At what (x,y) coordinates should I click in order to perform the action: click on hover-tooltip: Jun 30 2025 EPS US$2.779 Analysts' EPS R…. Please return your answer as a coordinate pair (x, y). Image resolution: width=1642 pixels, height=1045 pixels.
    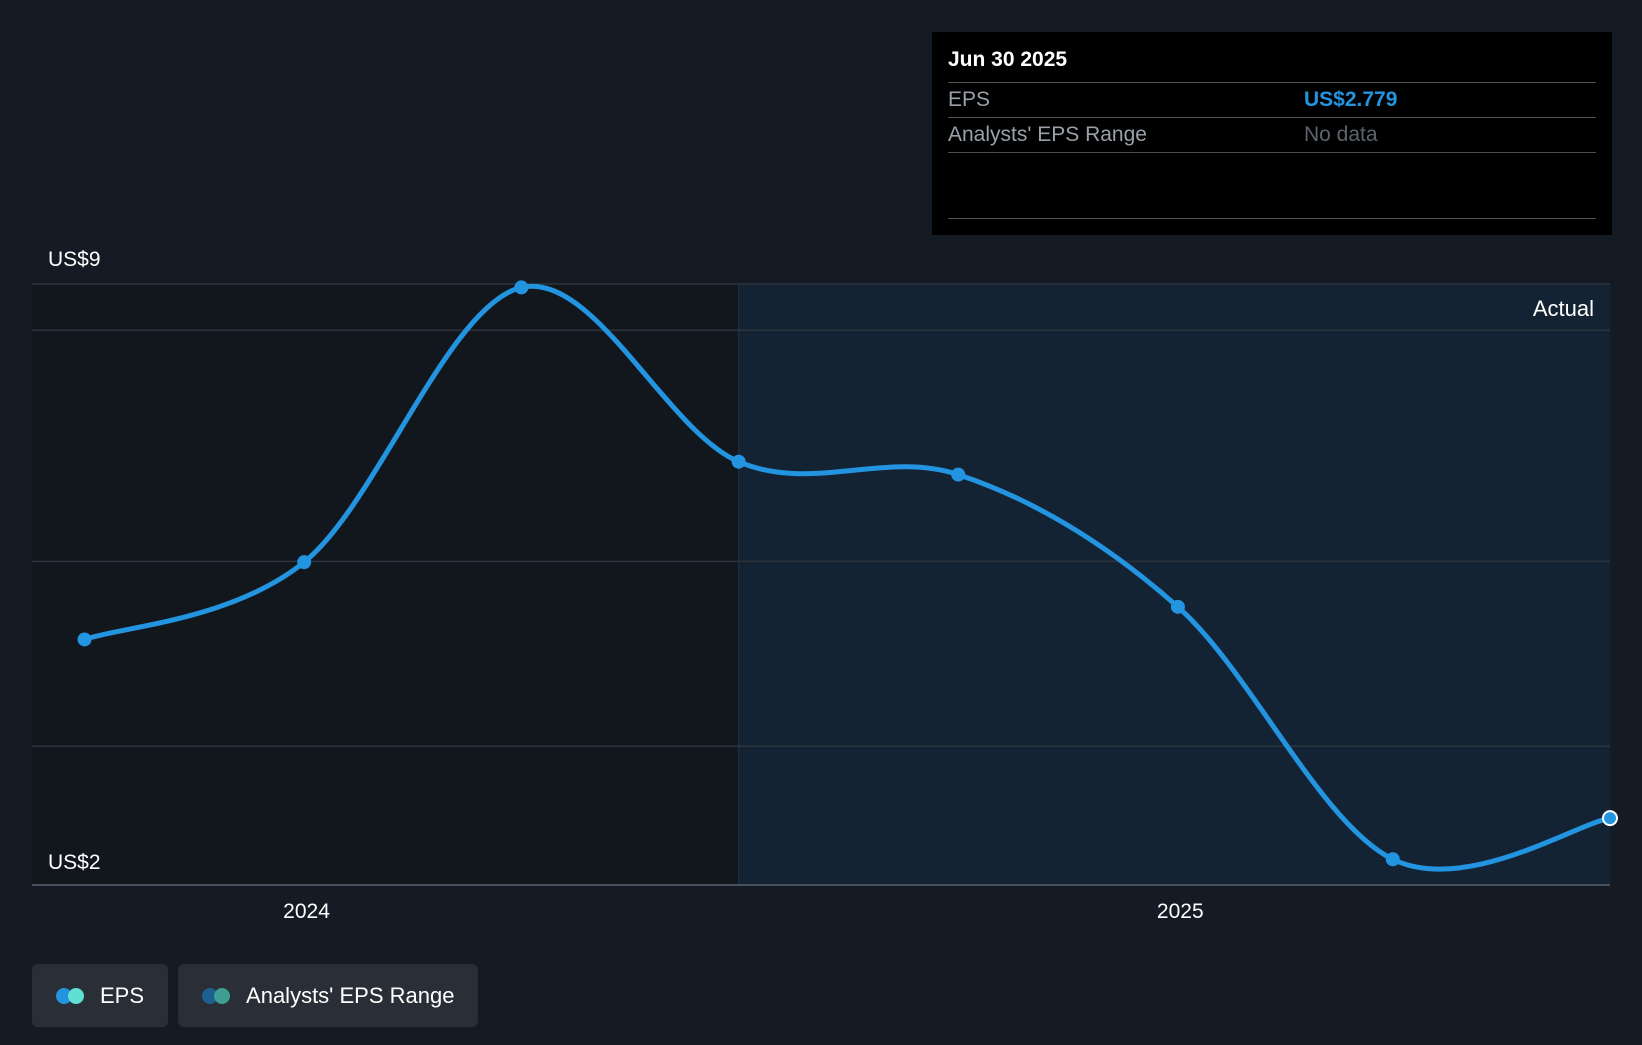
    Looking at the image, I should click on (1272, 133).